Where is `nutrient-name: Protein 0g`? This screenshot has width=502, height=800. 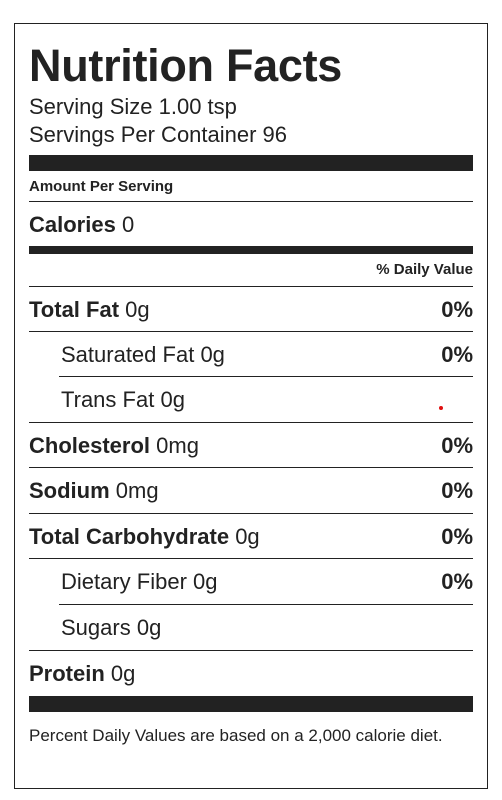
nutrient-name: Protein 0g is located at coordinates (82, 673).